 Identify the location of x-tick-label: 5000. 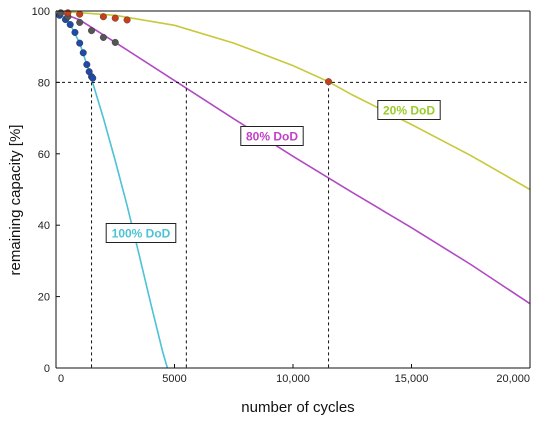
(174, 379).